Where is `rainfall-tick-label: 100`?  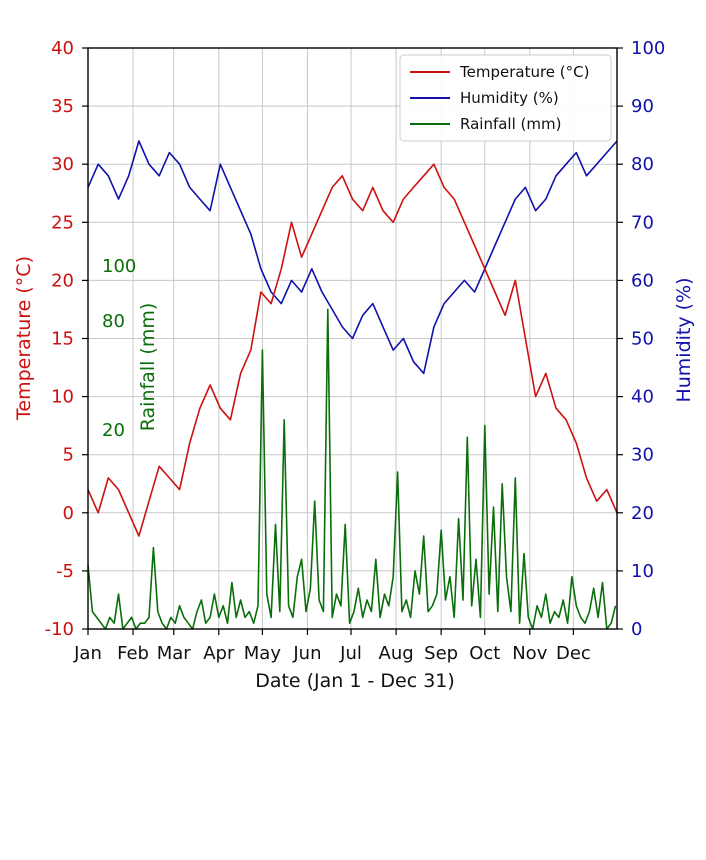 rainfall-tick-label: 100 is located at coordinates (119, 266).